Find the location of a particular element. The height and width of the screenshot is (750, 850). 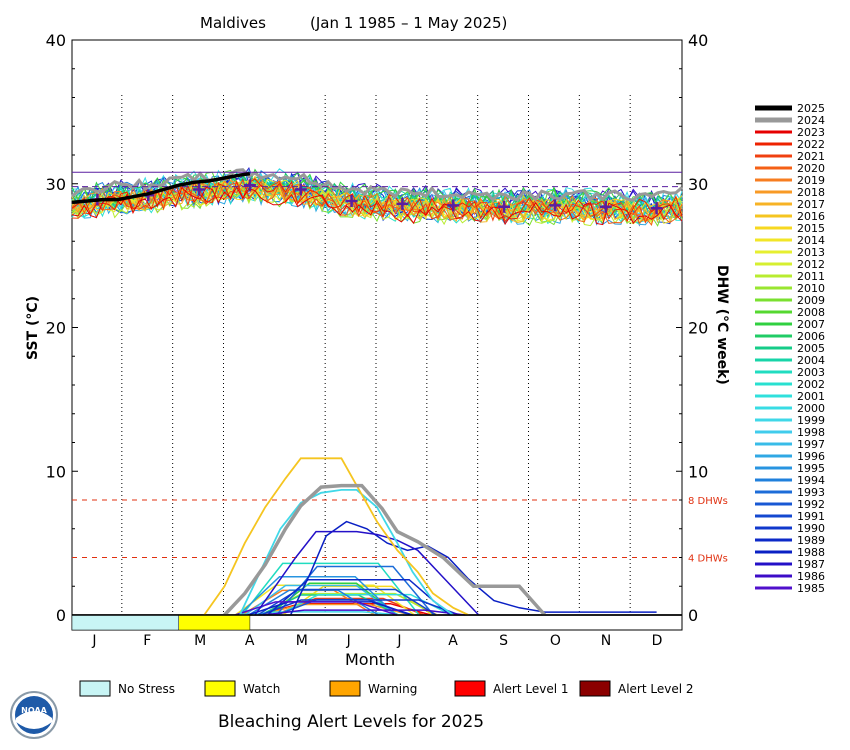

year-legend-label: 2010 is located at coordinates (811, 288).